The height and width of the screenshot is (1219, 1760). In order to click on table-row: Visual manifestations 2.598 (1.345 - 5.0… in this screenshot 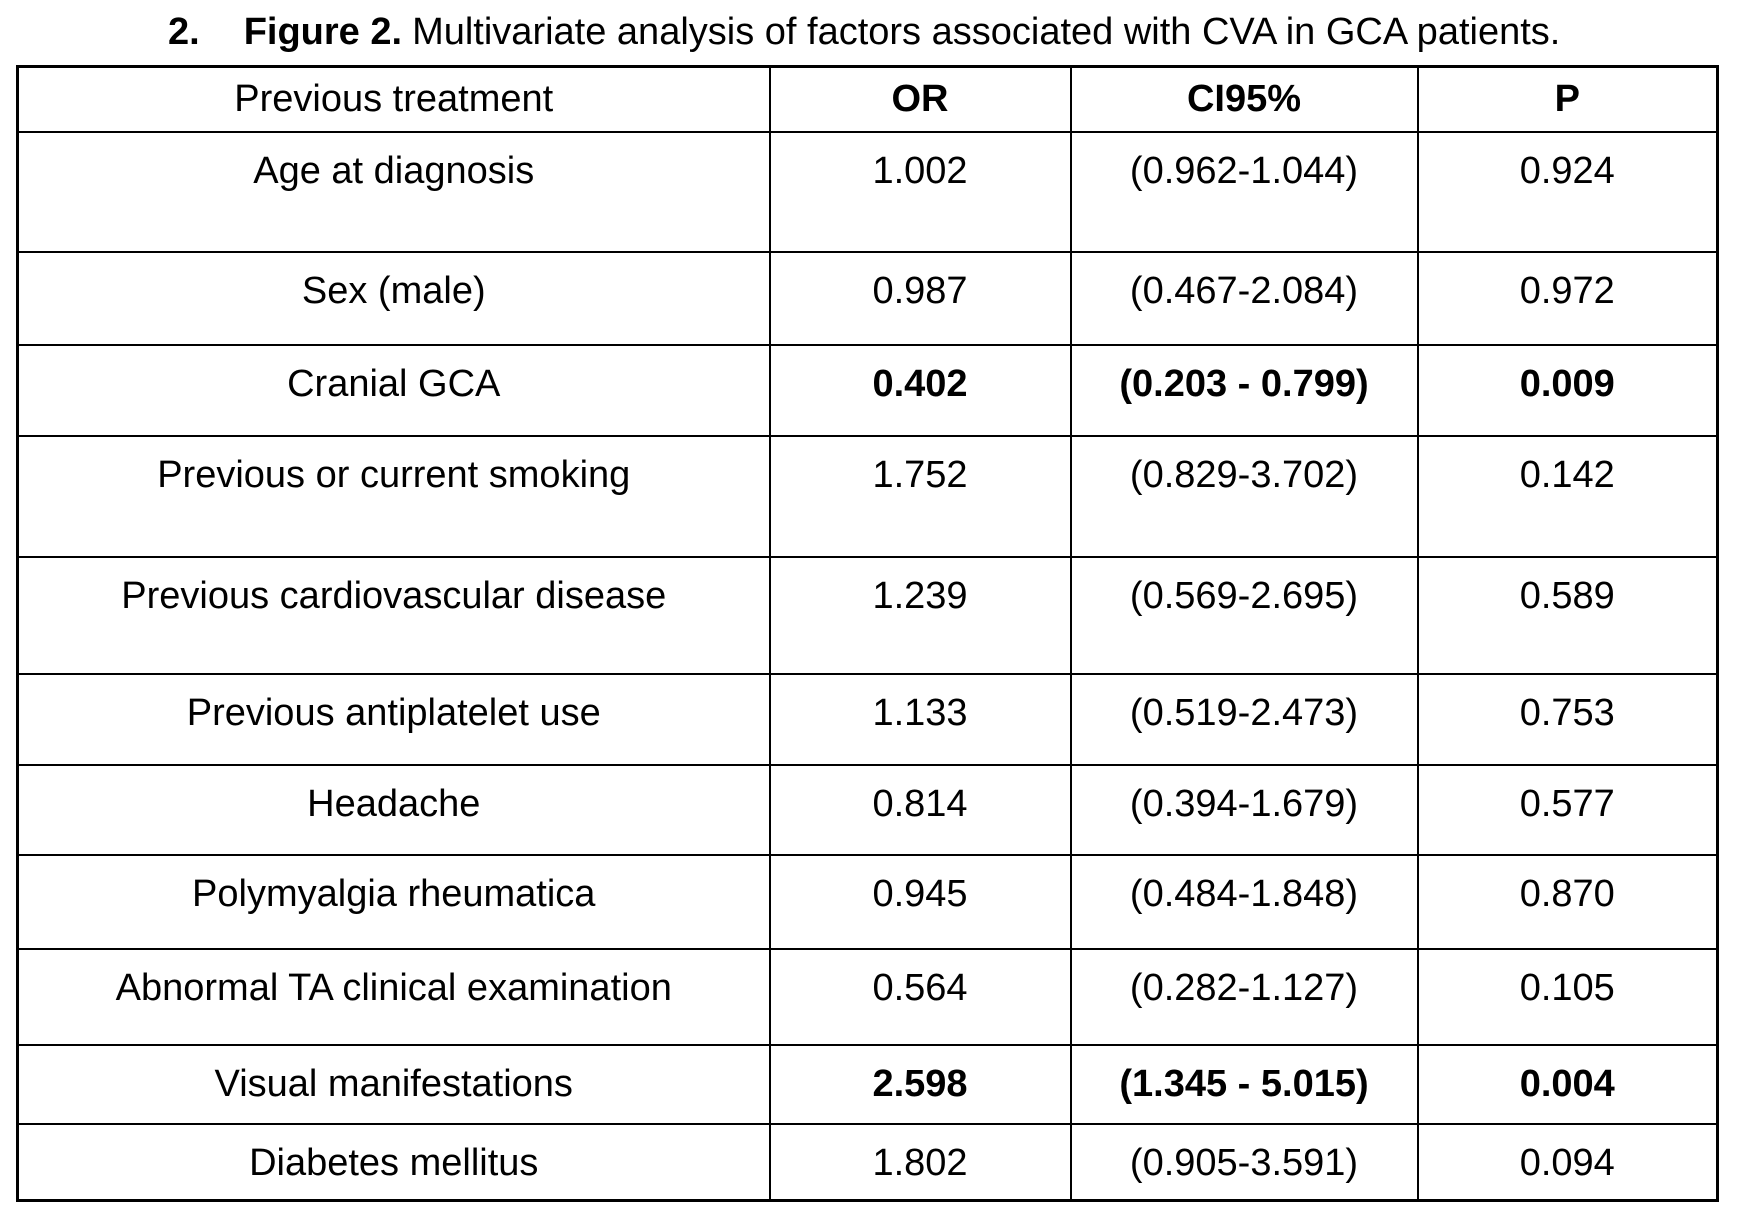, I will do `click(867, 1085)`.